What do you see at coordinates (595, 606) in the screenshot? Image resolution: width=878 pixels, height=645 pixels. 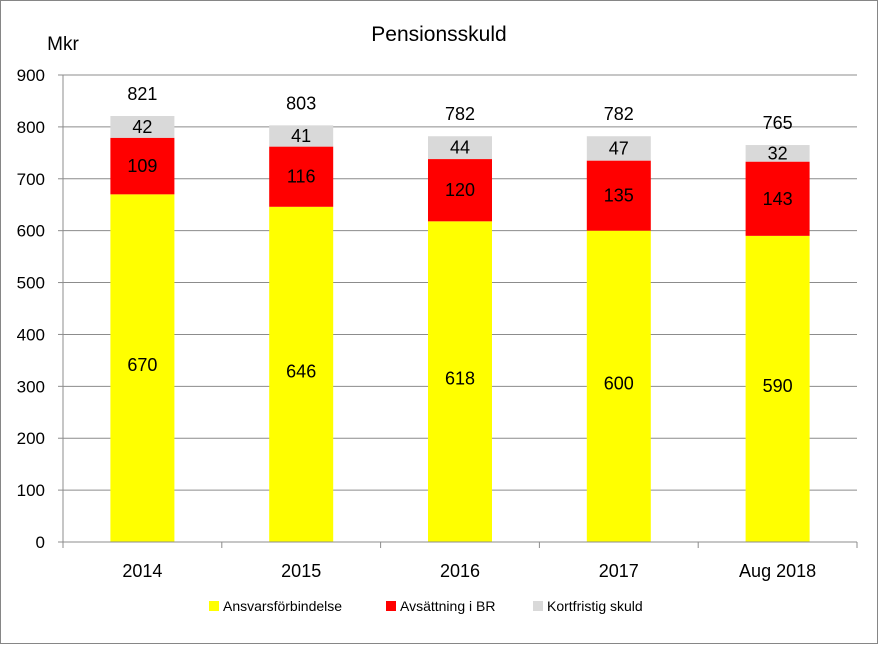 I see `legend-label: Kortfristig skuld` at bounding box center [595, 606].